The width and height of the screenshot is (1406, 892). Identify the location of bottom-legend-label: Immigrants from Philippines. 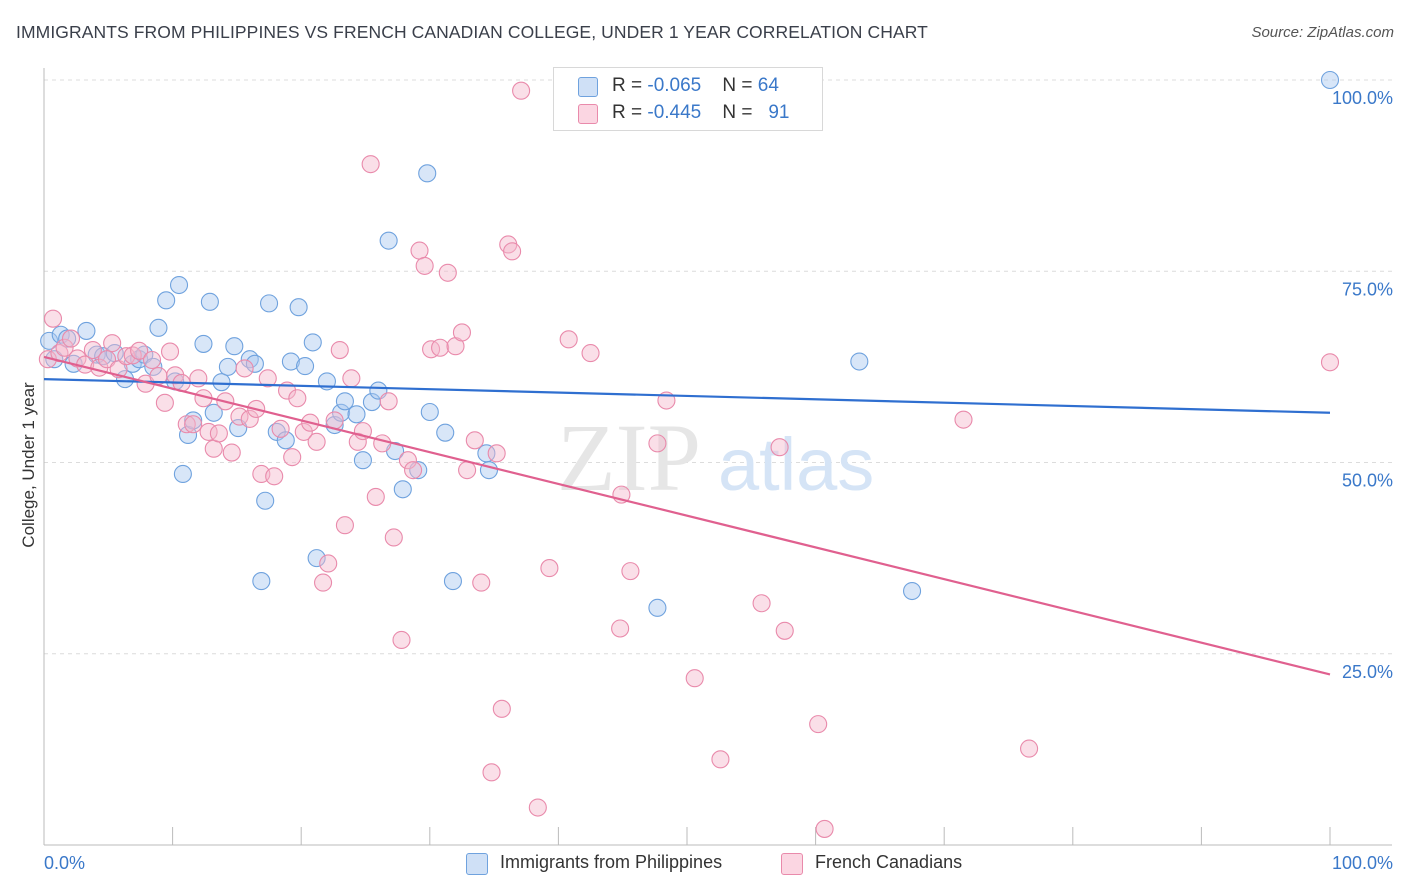
(611, 862).